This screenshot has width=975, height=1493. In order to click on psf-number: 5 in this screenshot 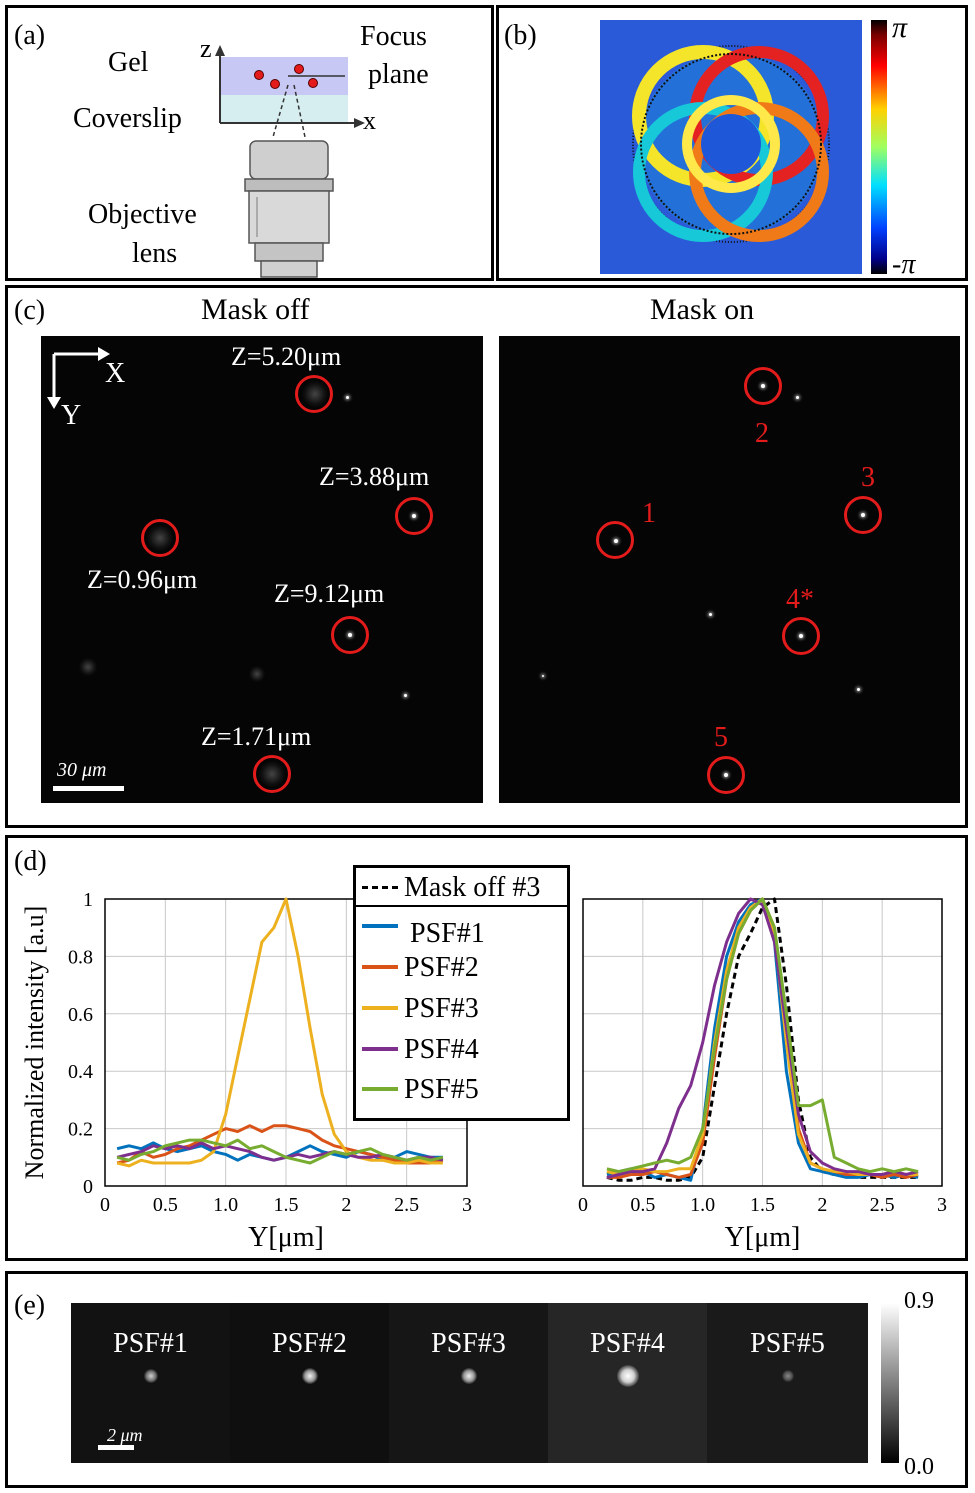, I will do `click(721, 737)`.